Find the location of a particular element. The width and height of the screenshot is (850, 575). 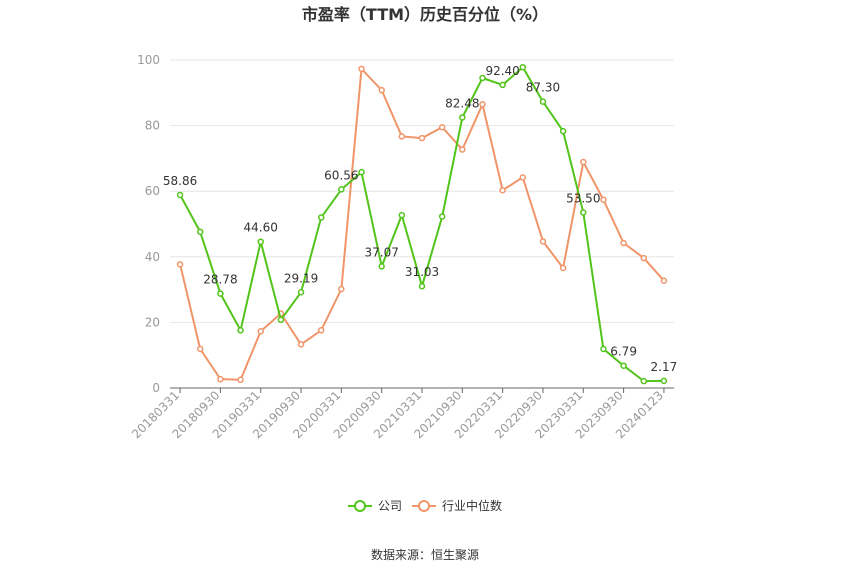

data-label: 92.40 is located at coordinates (502, 71).